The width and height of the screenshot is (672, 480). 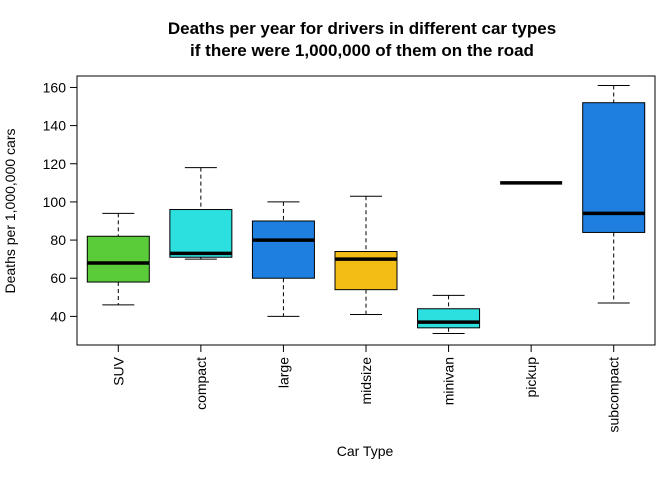 I want to click on x-tick-label-SUV: SUV, so click(x=118, y=370).